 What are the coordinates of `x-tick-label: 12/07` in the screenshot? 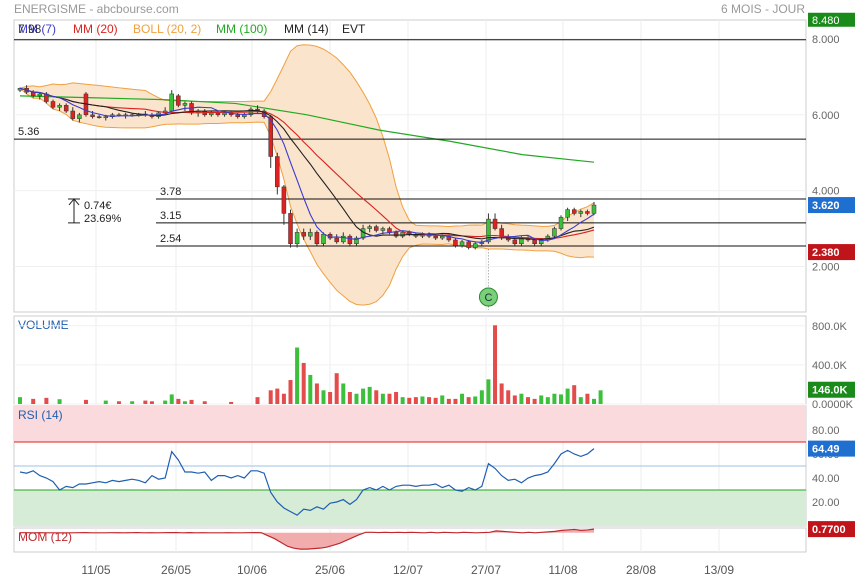 It's located at (408, 570).